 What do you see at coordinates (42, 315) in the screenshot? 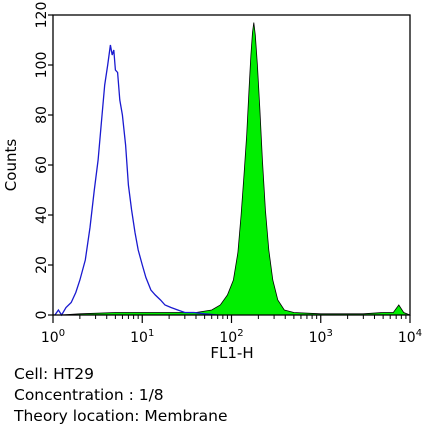
I see `y-tick-label: 0` at bounding box center [42, 315].